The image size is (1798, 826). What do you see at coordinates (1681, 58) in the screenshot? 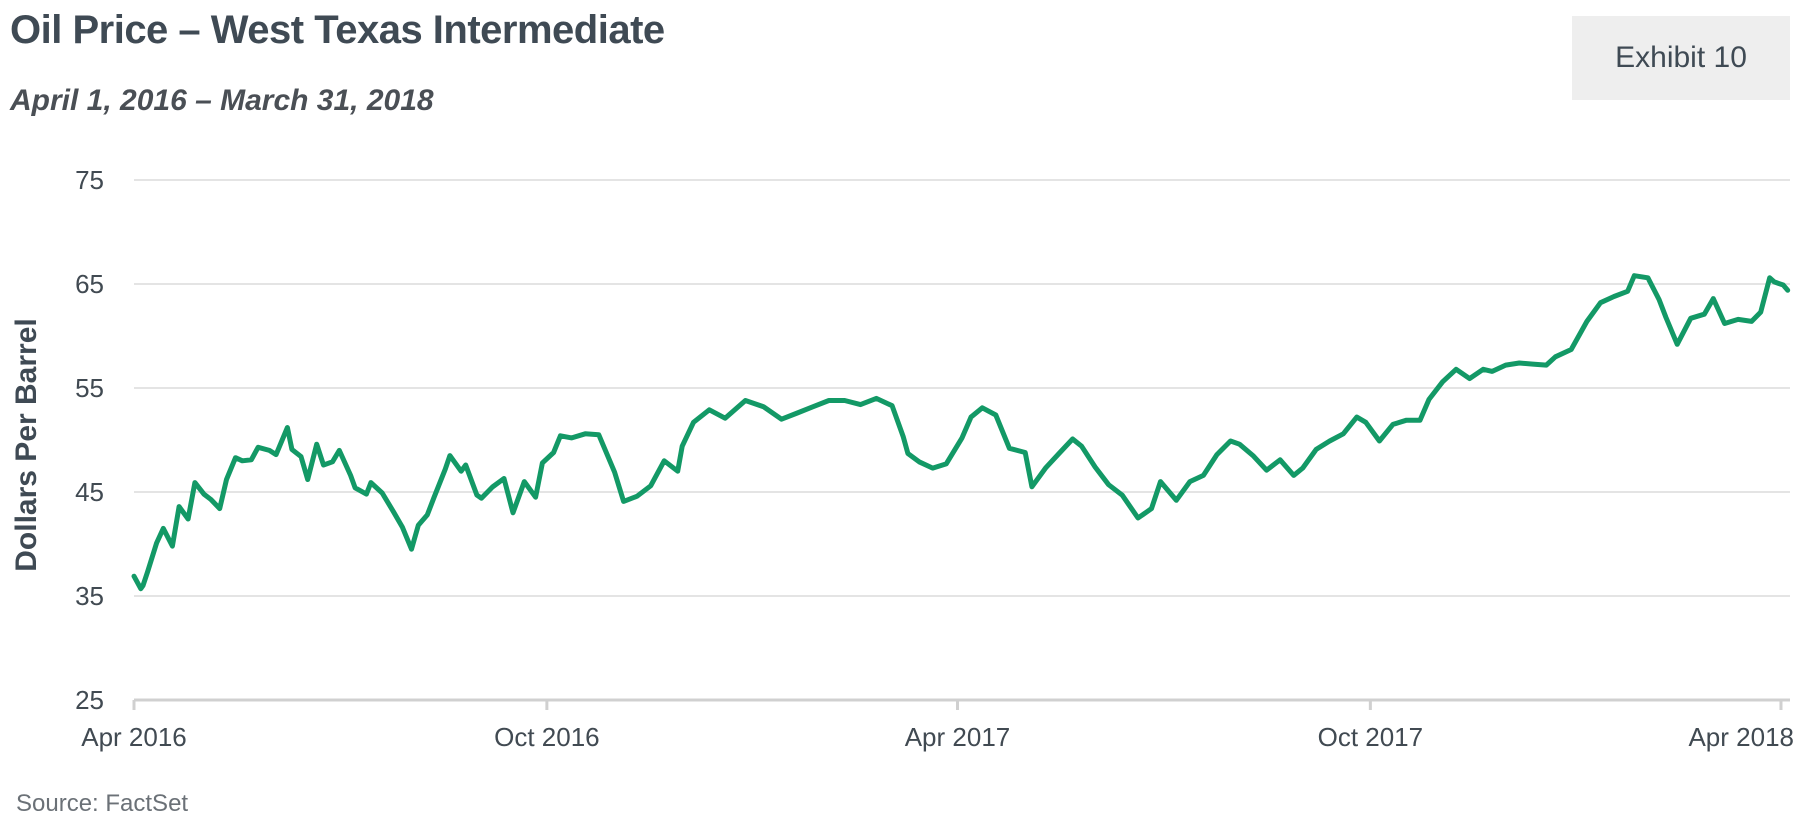
I see `exhibit-badge: Exhibit 10` at bounding box center [1681, 58].